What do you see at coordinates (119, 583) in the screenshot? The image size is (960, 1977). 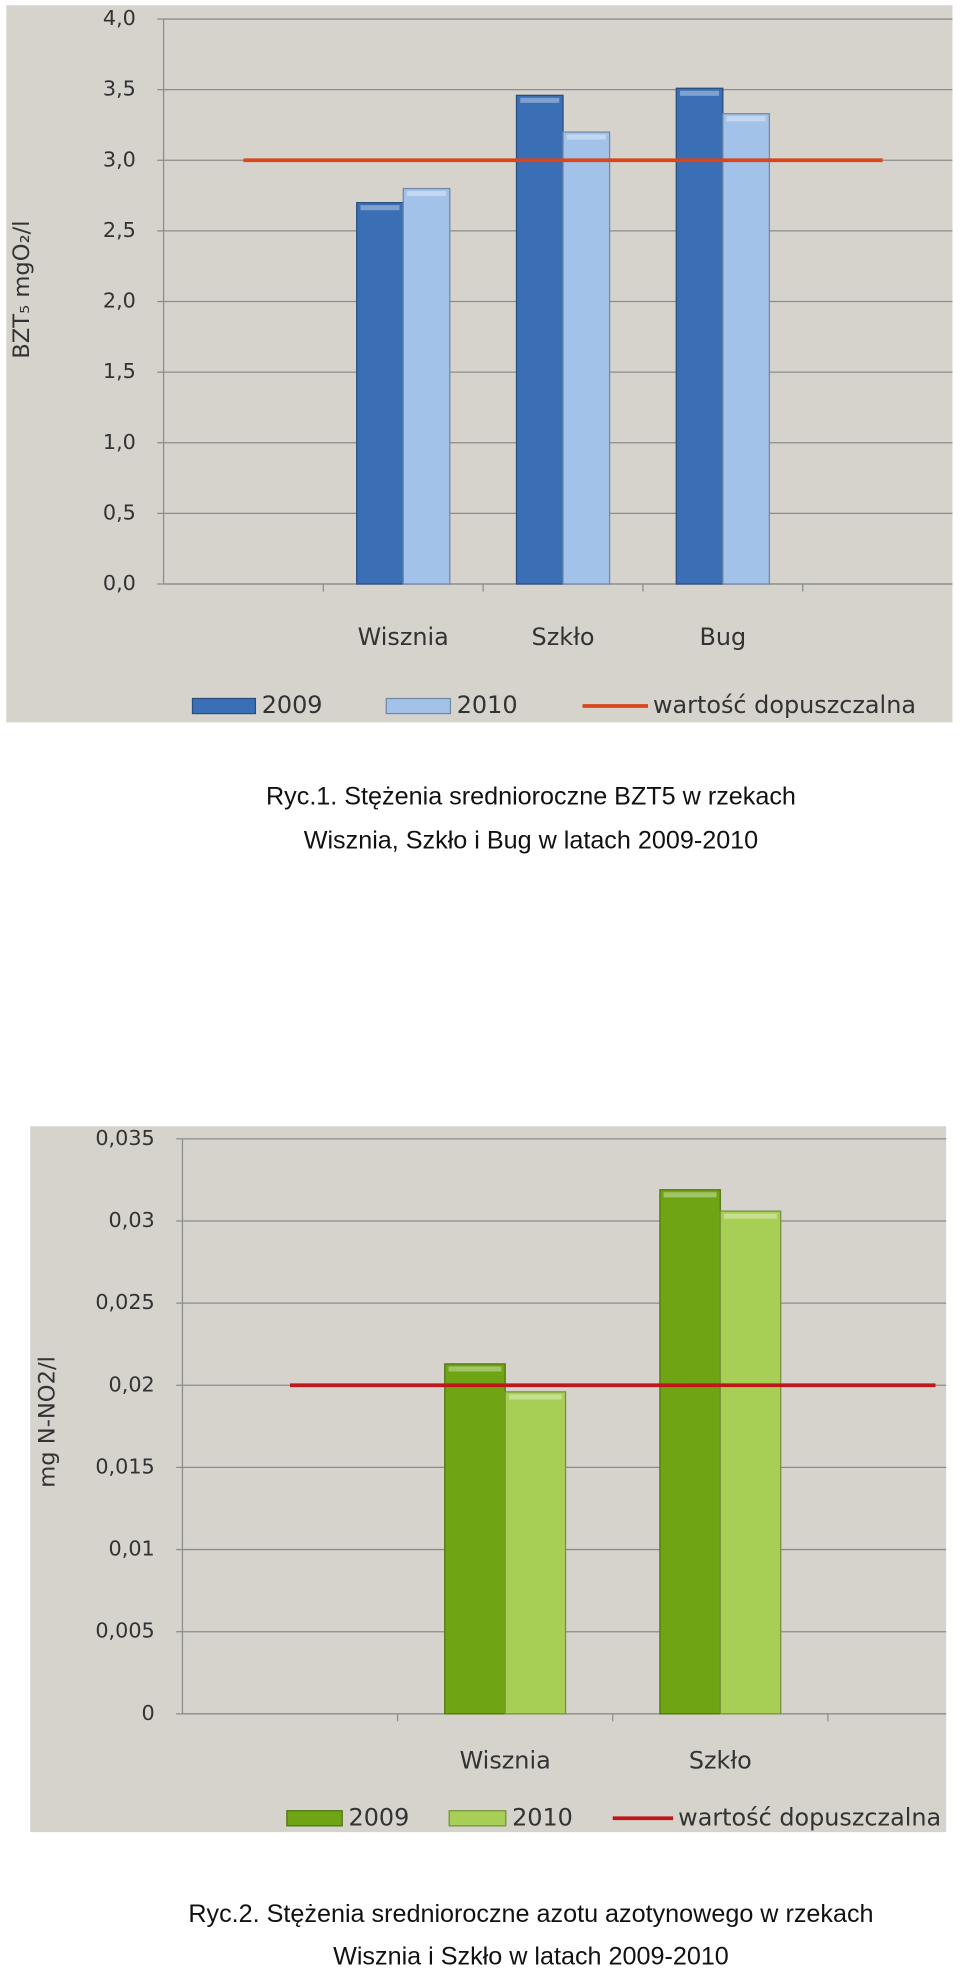 I see `y-tick-label: 0,0` at bounding box center [119, 583].